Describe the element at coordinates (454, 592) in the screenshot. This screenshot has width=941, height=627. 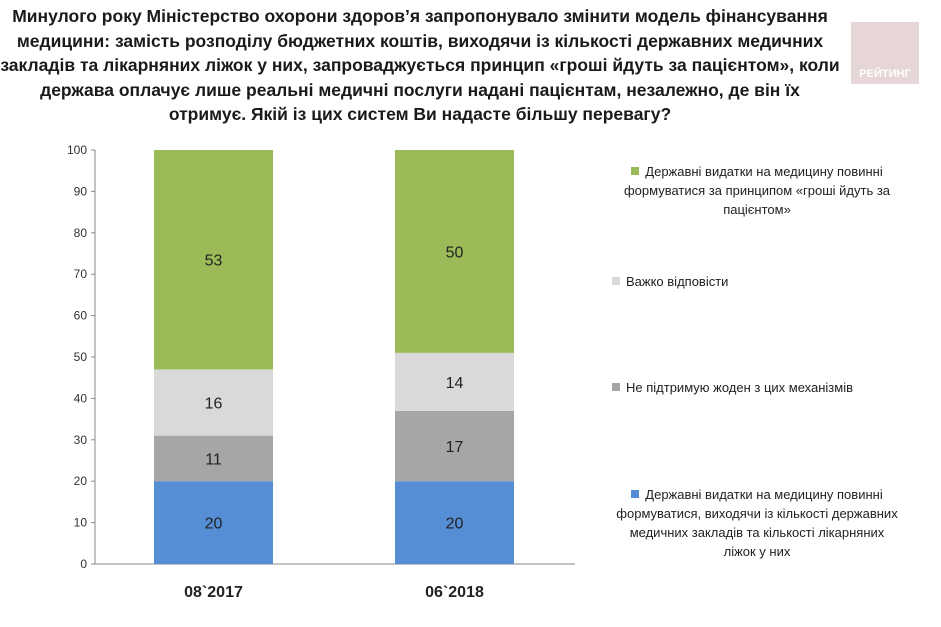
I see `x-tick-label: 06`2018` at that location.